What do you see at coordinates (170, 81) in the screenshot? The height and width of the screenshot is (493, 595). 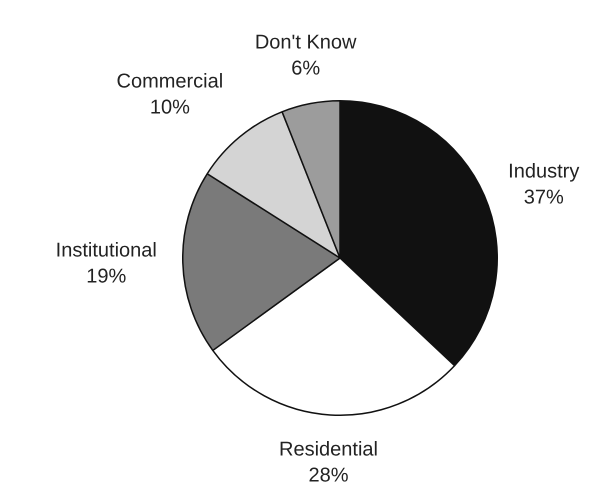 I see `slice-label: Commercial` at bounding box center [170, 81].